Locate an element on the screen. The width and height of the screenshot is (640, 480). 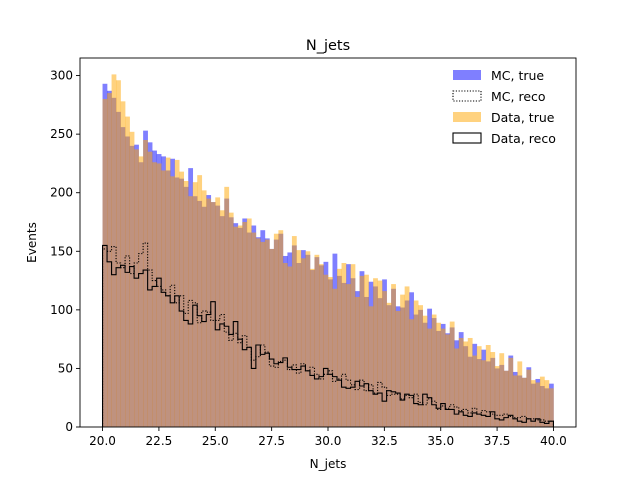
bar-series2-bin16 is located at coordinates (177, 293).